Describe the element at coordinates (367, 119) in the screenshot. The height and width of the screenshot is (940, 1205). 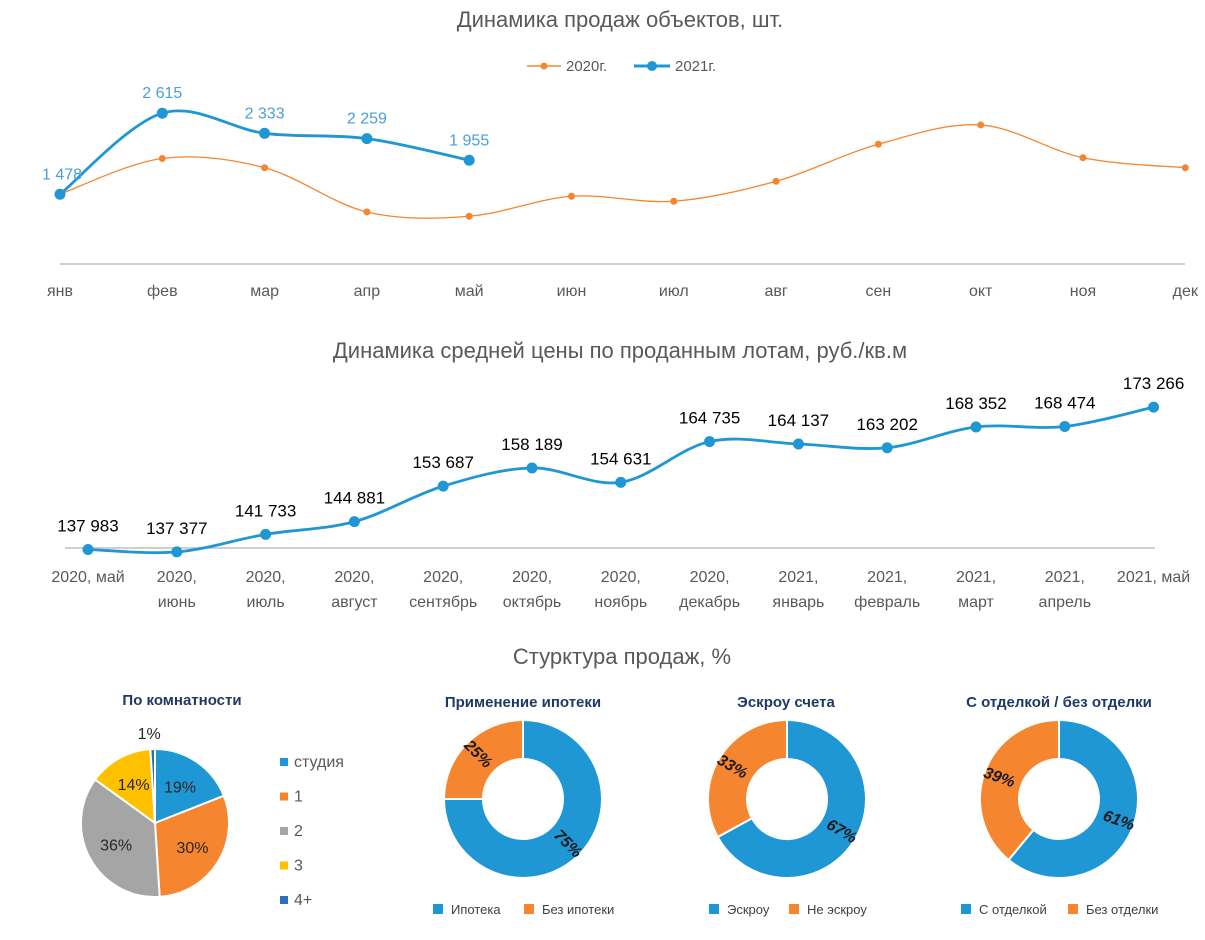
I see `series-2021-data-label: 2 259` at that location.